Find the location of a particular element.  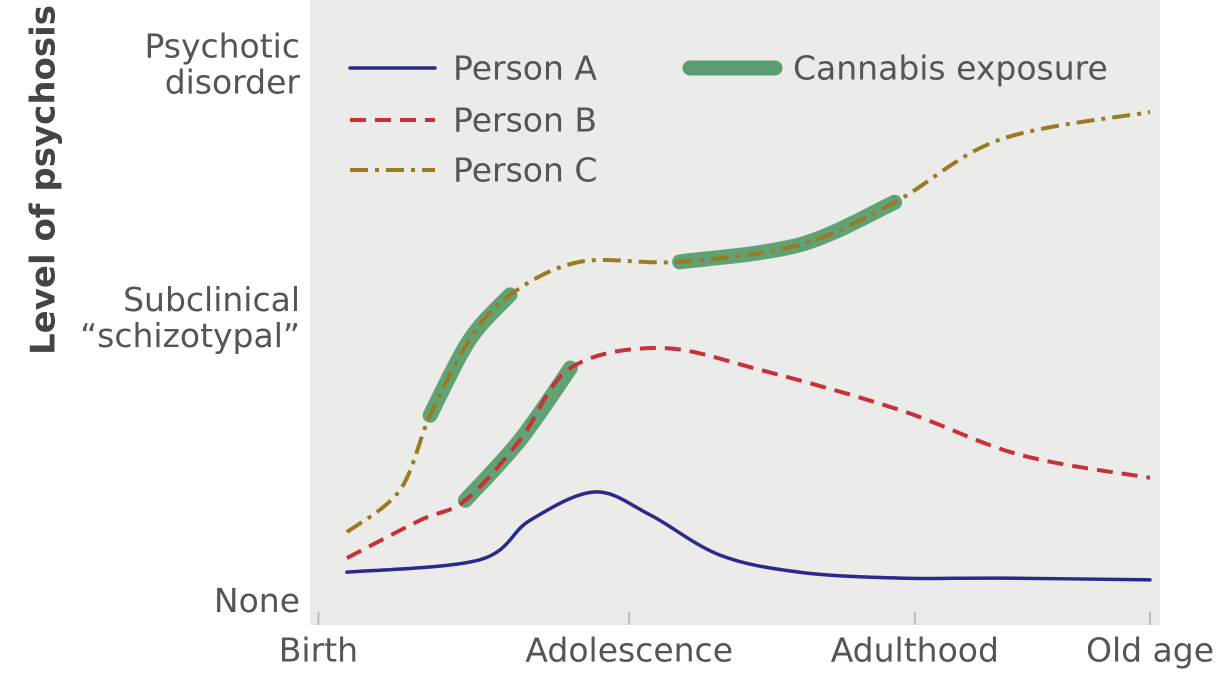

y-tick-label: Psychotic disorder is located at coordinates (222, 63).